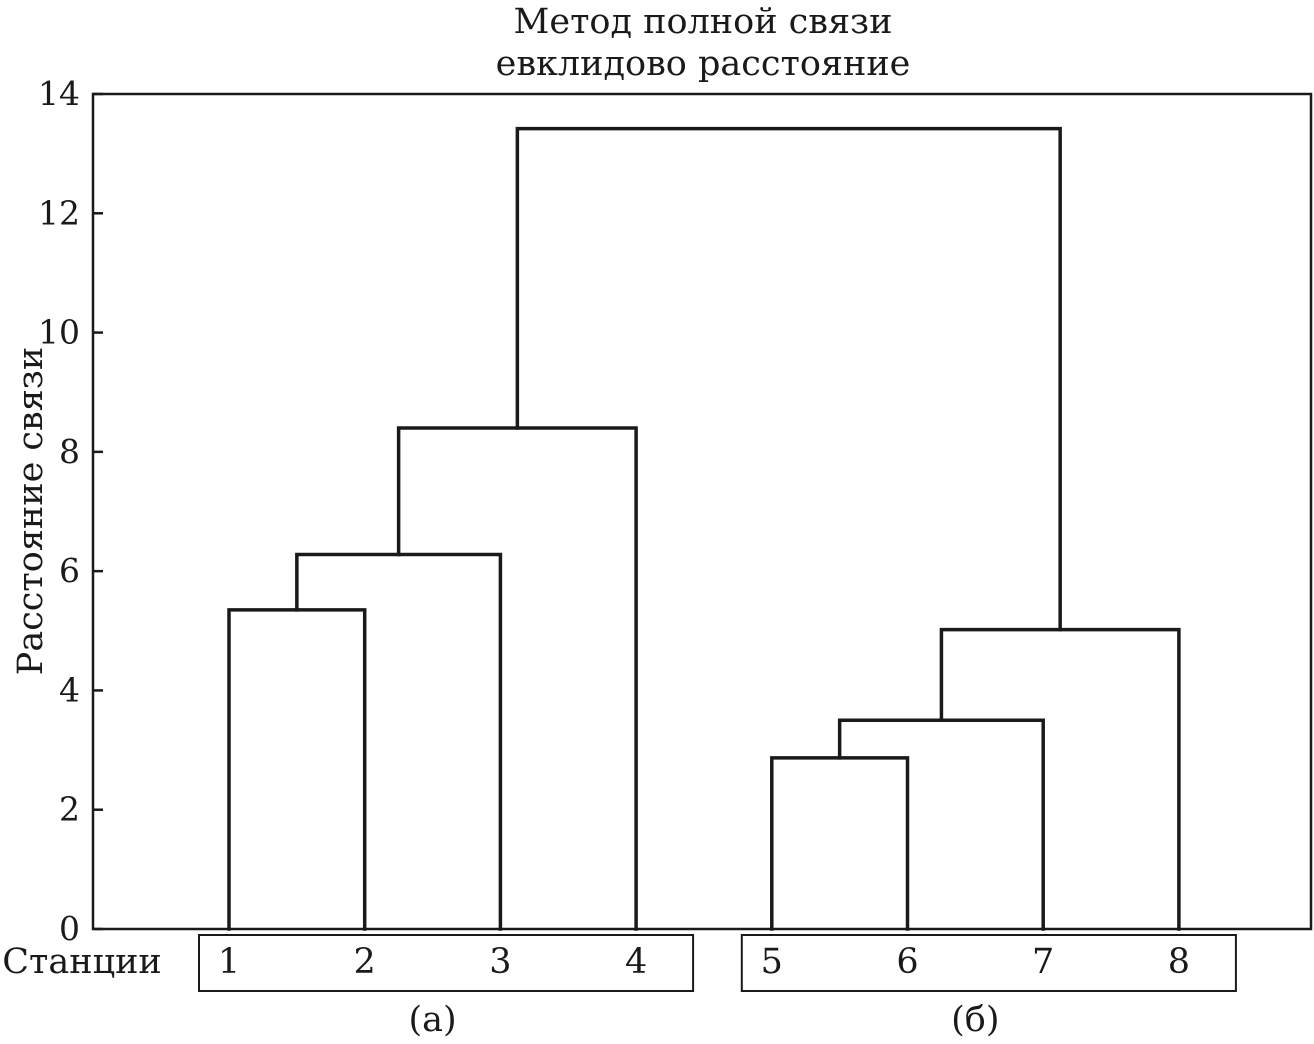 Image resolution: width=1314 pixels, height=1044 pixels. Describe the element at coordinates (82, 962) in the screenshot. I see `stations-row-label: Станции` at that location.